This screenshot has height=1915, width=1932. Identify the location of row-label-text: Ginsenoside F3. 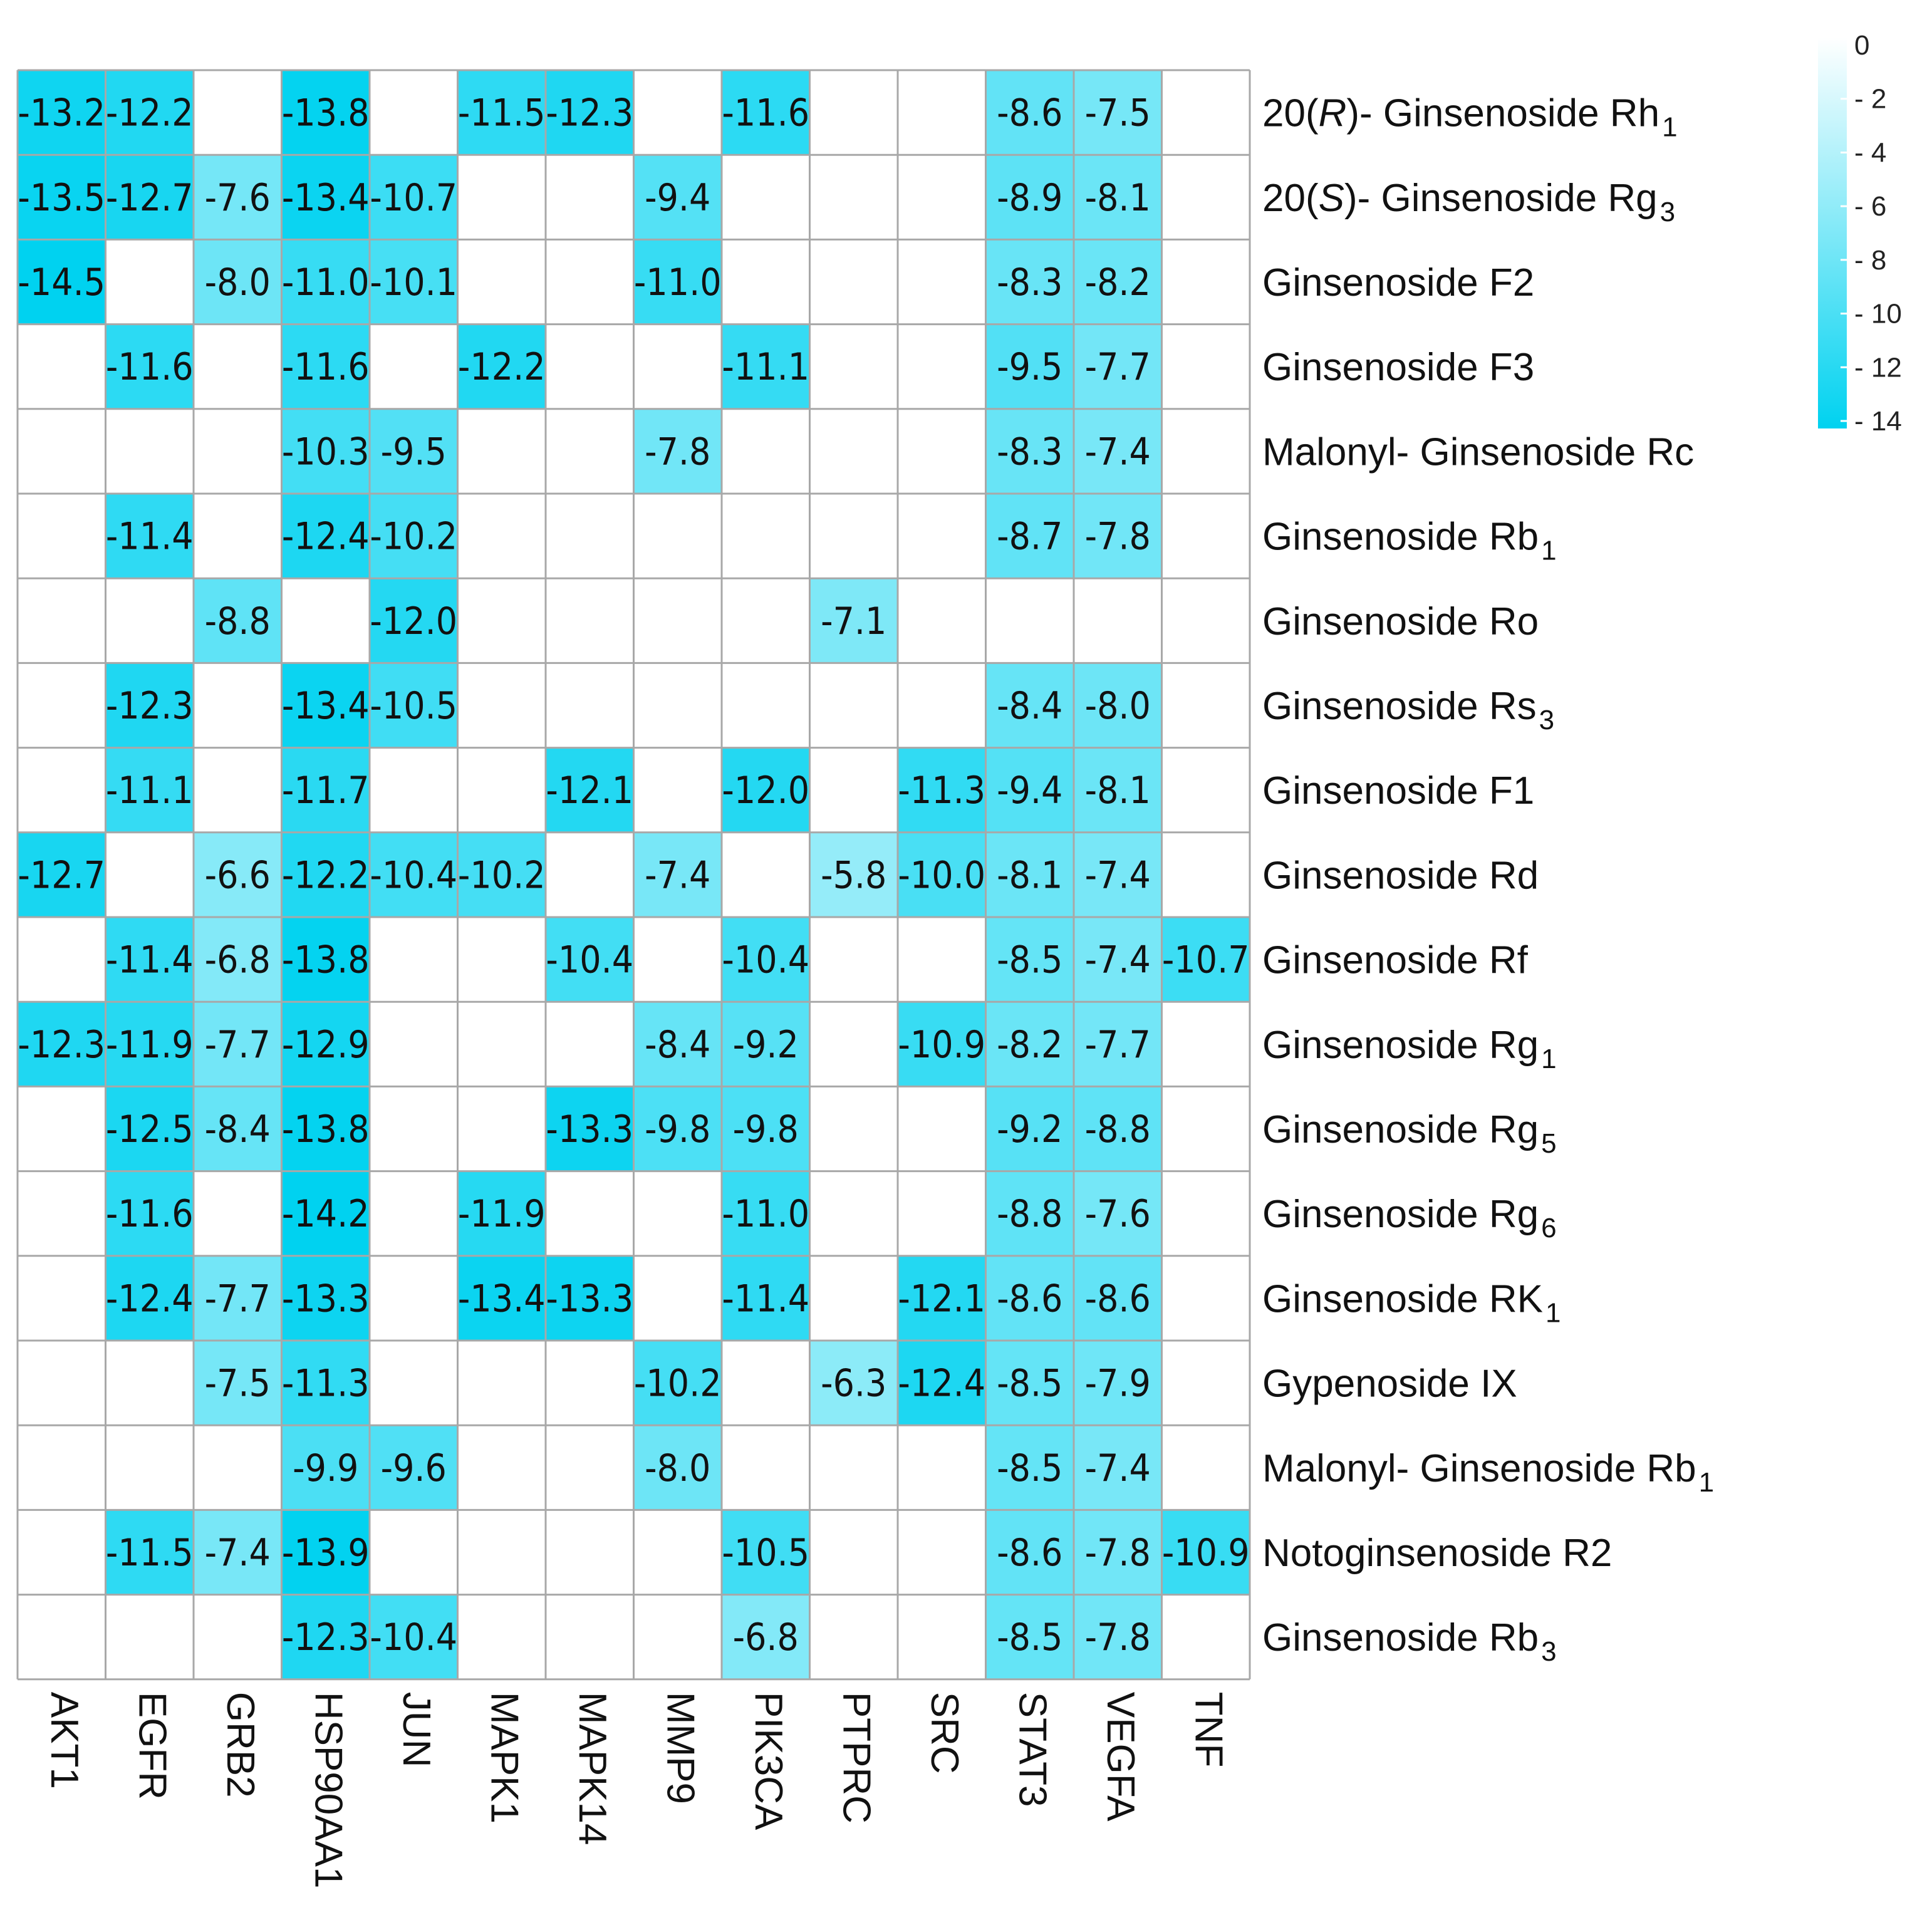
(1398, 367).